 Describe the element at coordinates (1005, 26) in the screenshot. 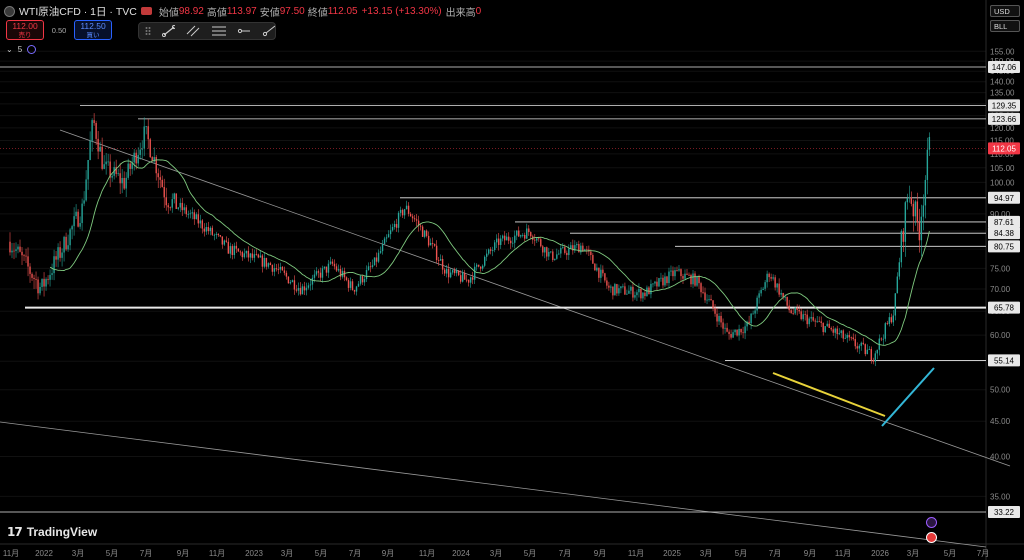

I see `unit-selector: BLL` at that location.